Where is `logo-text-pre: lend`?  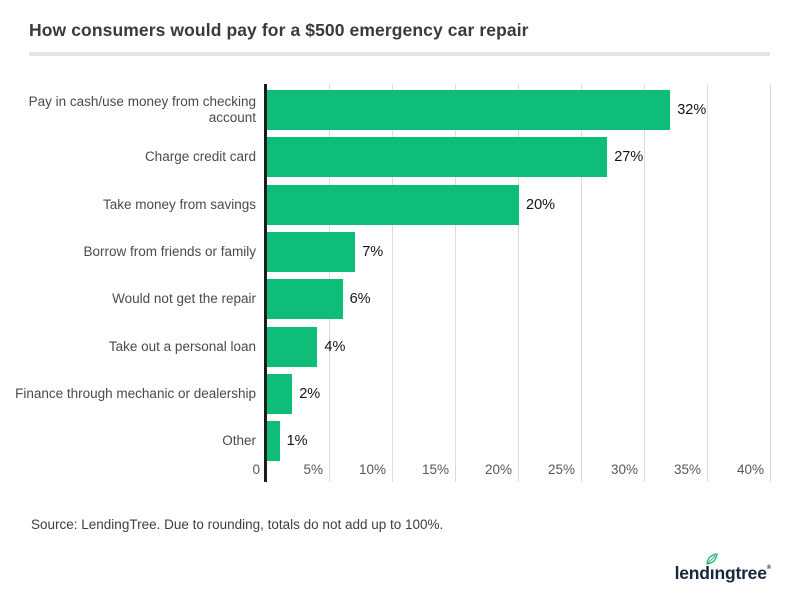
logo-text-pre: lend is located at coordinates (692, 573).